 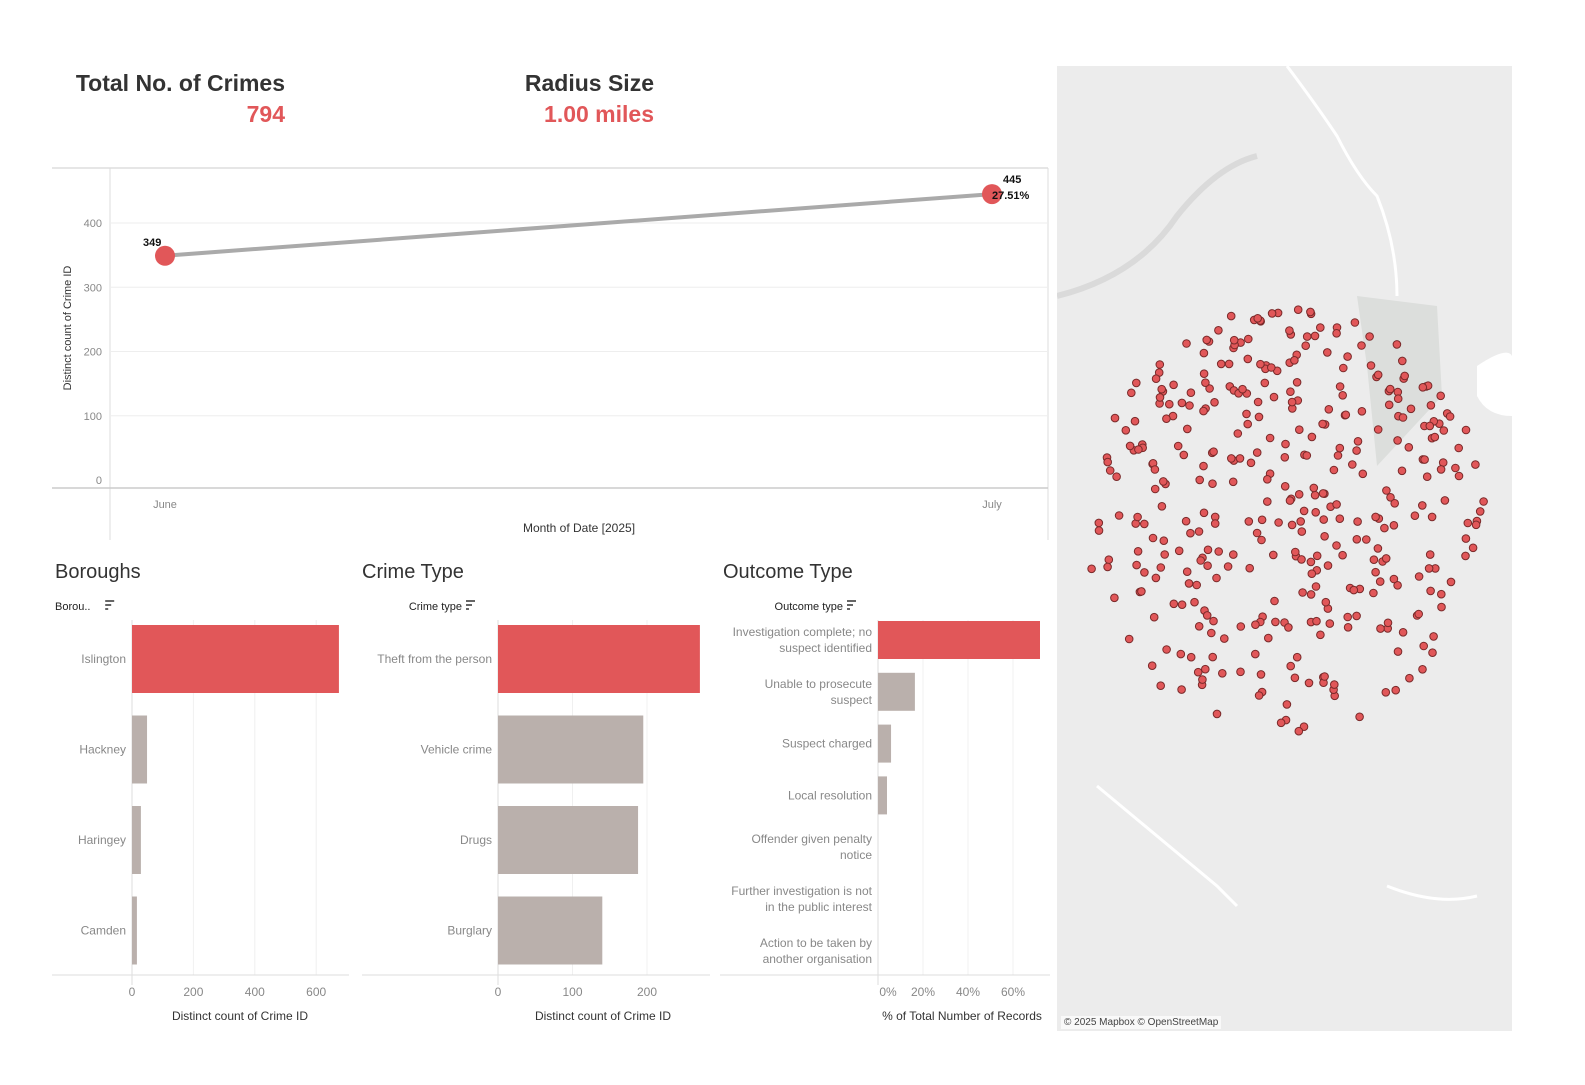 What do you see at coordinates (110, 605) in the screenshot?
I see `sort-icon` at bounding box center [110, 605].